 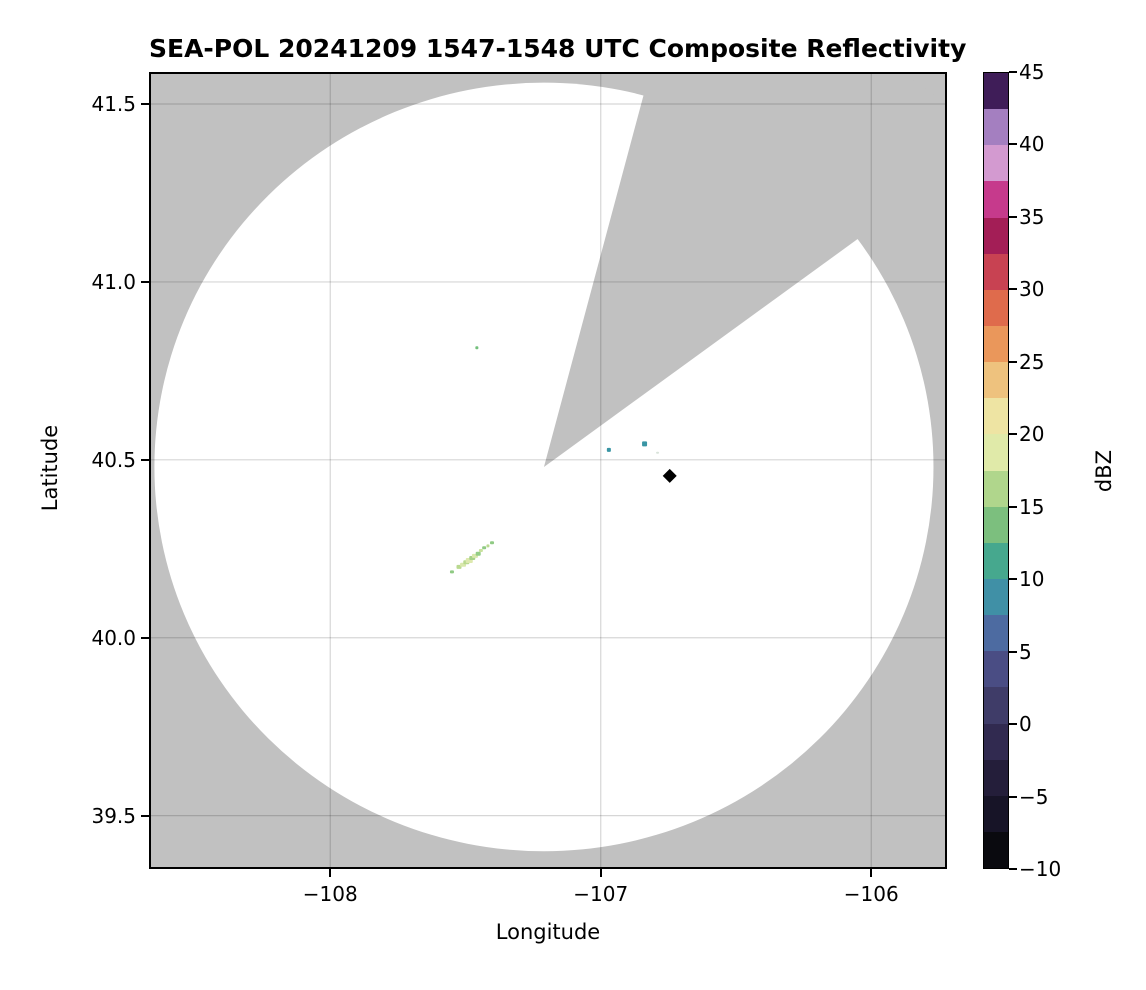 I want to click on colorbar, so click(x=996, y=470).